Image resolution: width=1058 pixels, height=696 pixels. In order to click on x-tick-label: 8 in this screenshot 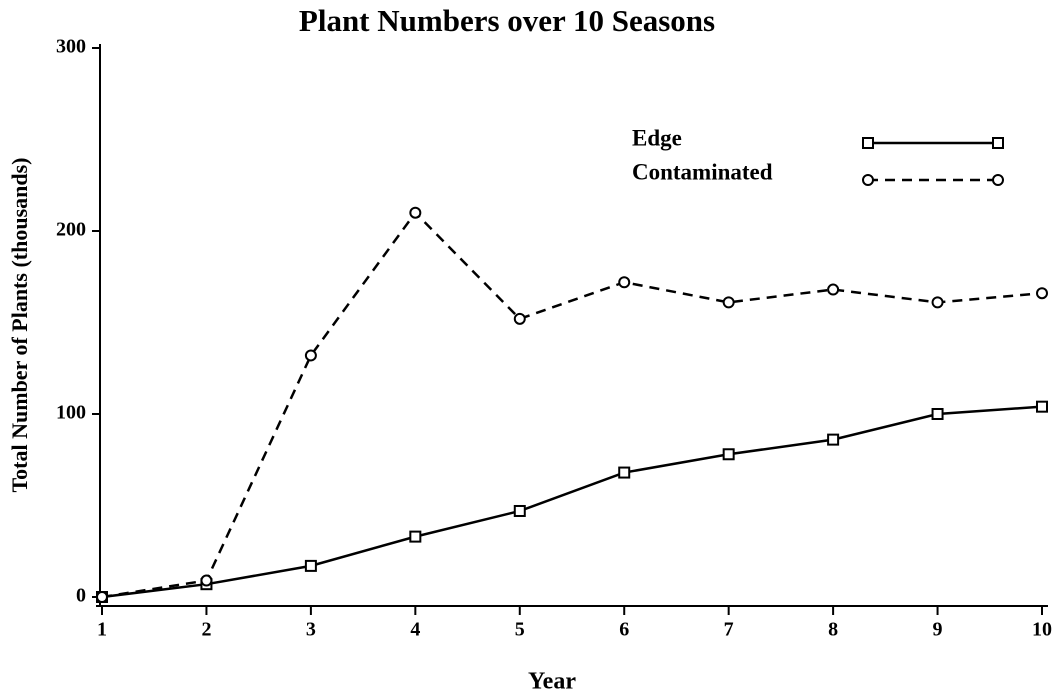, I will do `click(833, 630)`.